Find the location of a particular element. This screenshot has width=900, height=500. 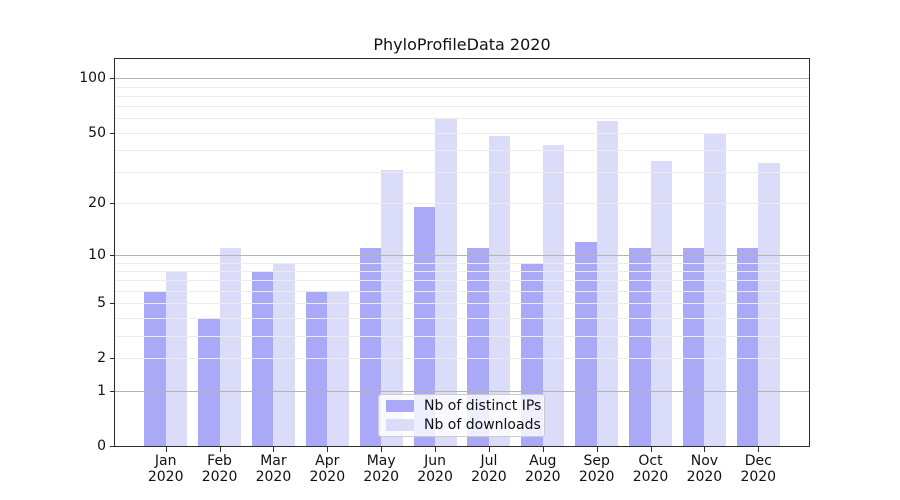

bar-distinct-ips-may is located at coordinates (370, 347).